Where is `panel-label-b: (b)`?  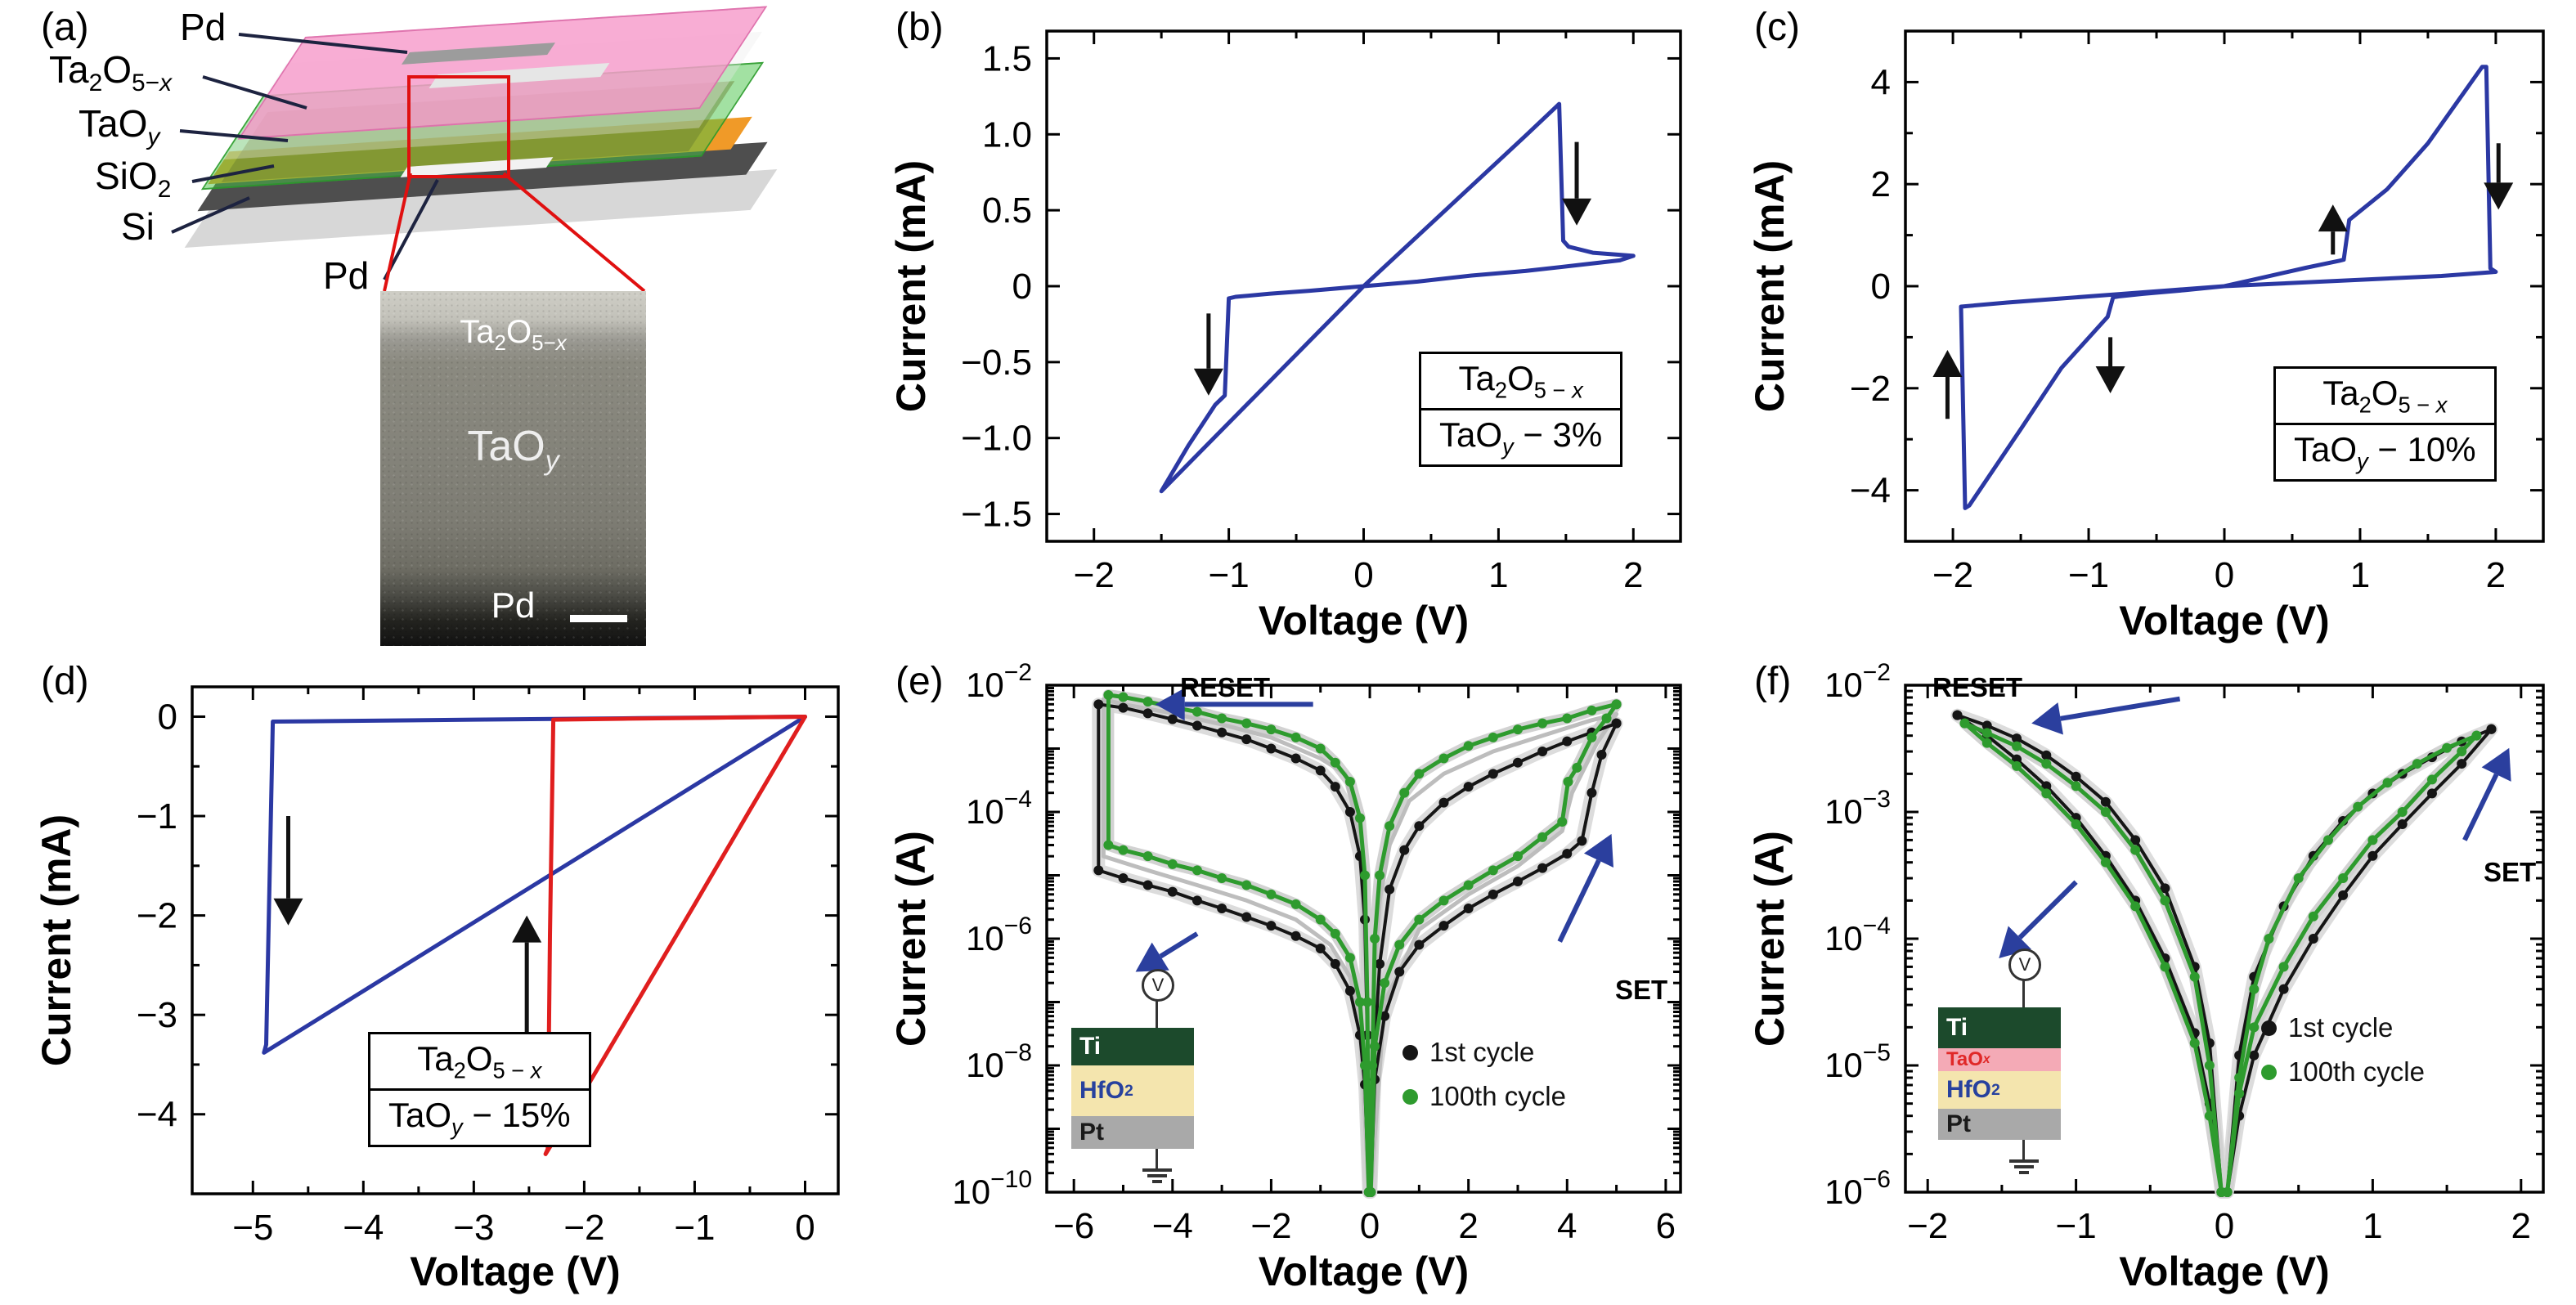 panel-label-b: (b) is located at coordinates (920, 27).